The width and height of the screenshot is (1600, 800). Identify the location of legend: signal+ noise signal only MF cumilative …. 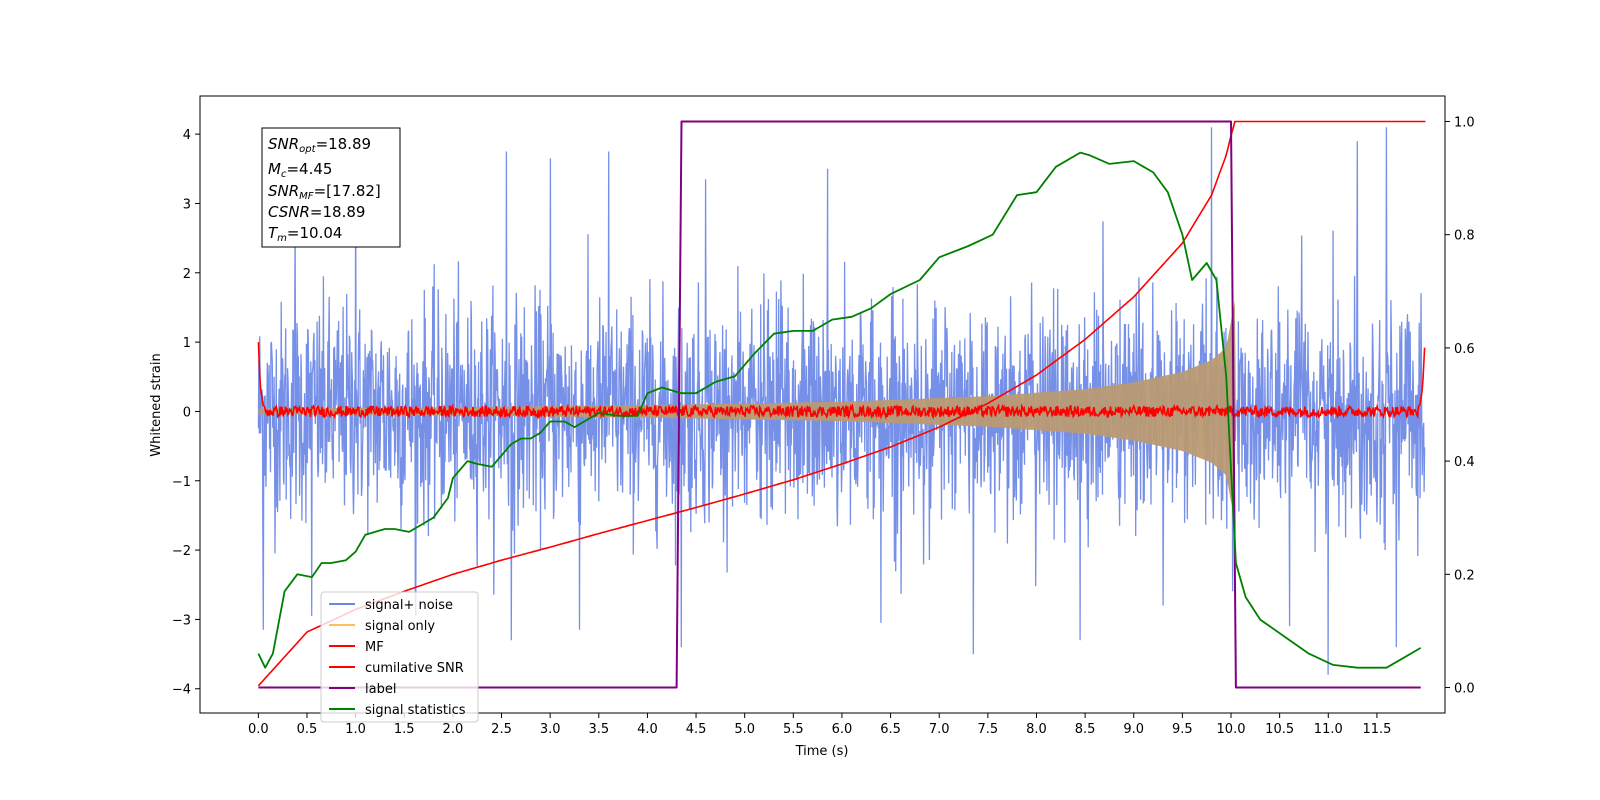
(399, 657).